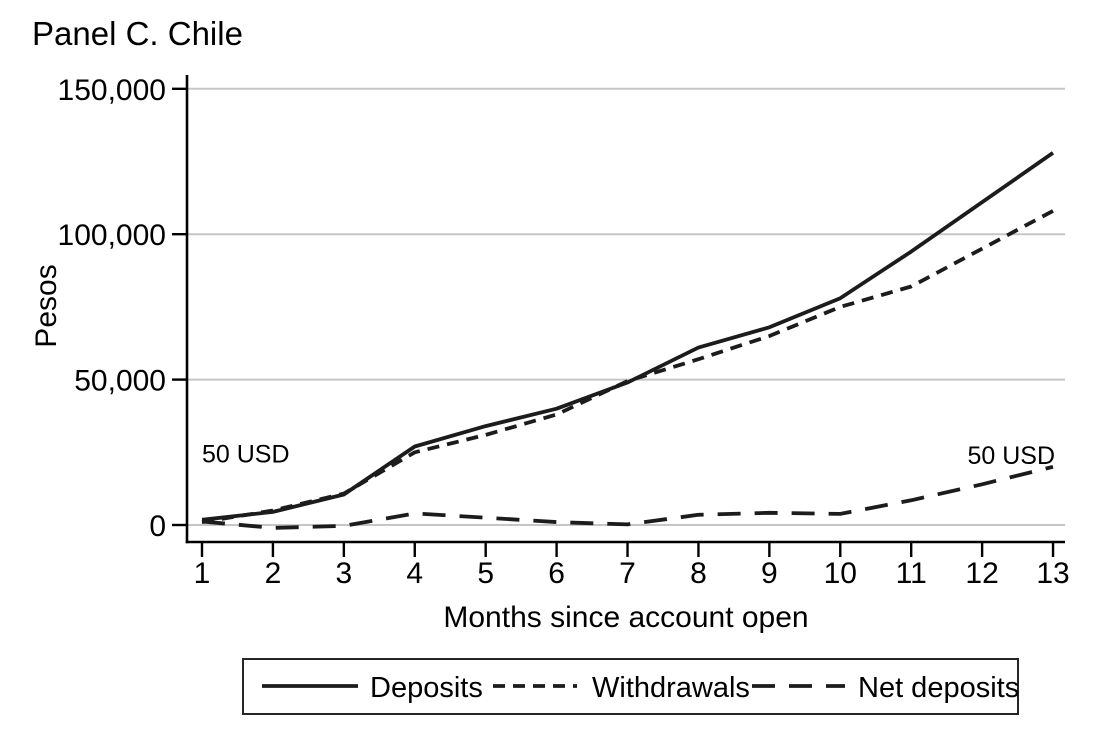  I want to click on y-axis-title: Pesos, so click(46, 305).